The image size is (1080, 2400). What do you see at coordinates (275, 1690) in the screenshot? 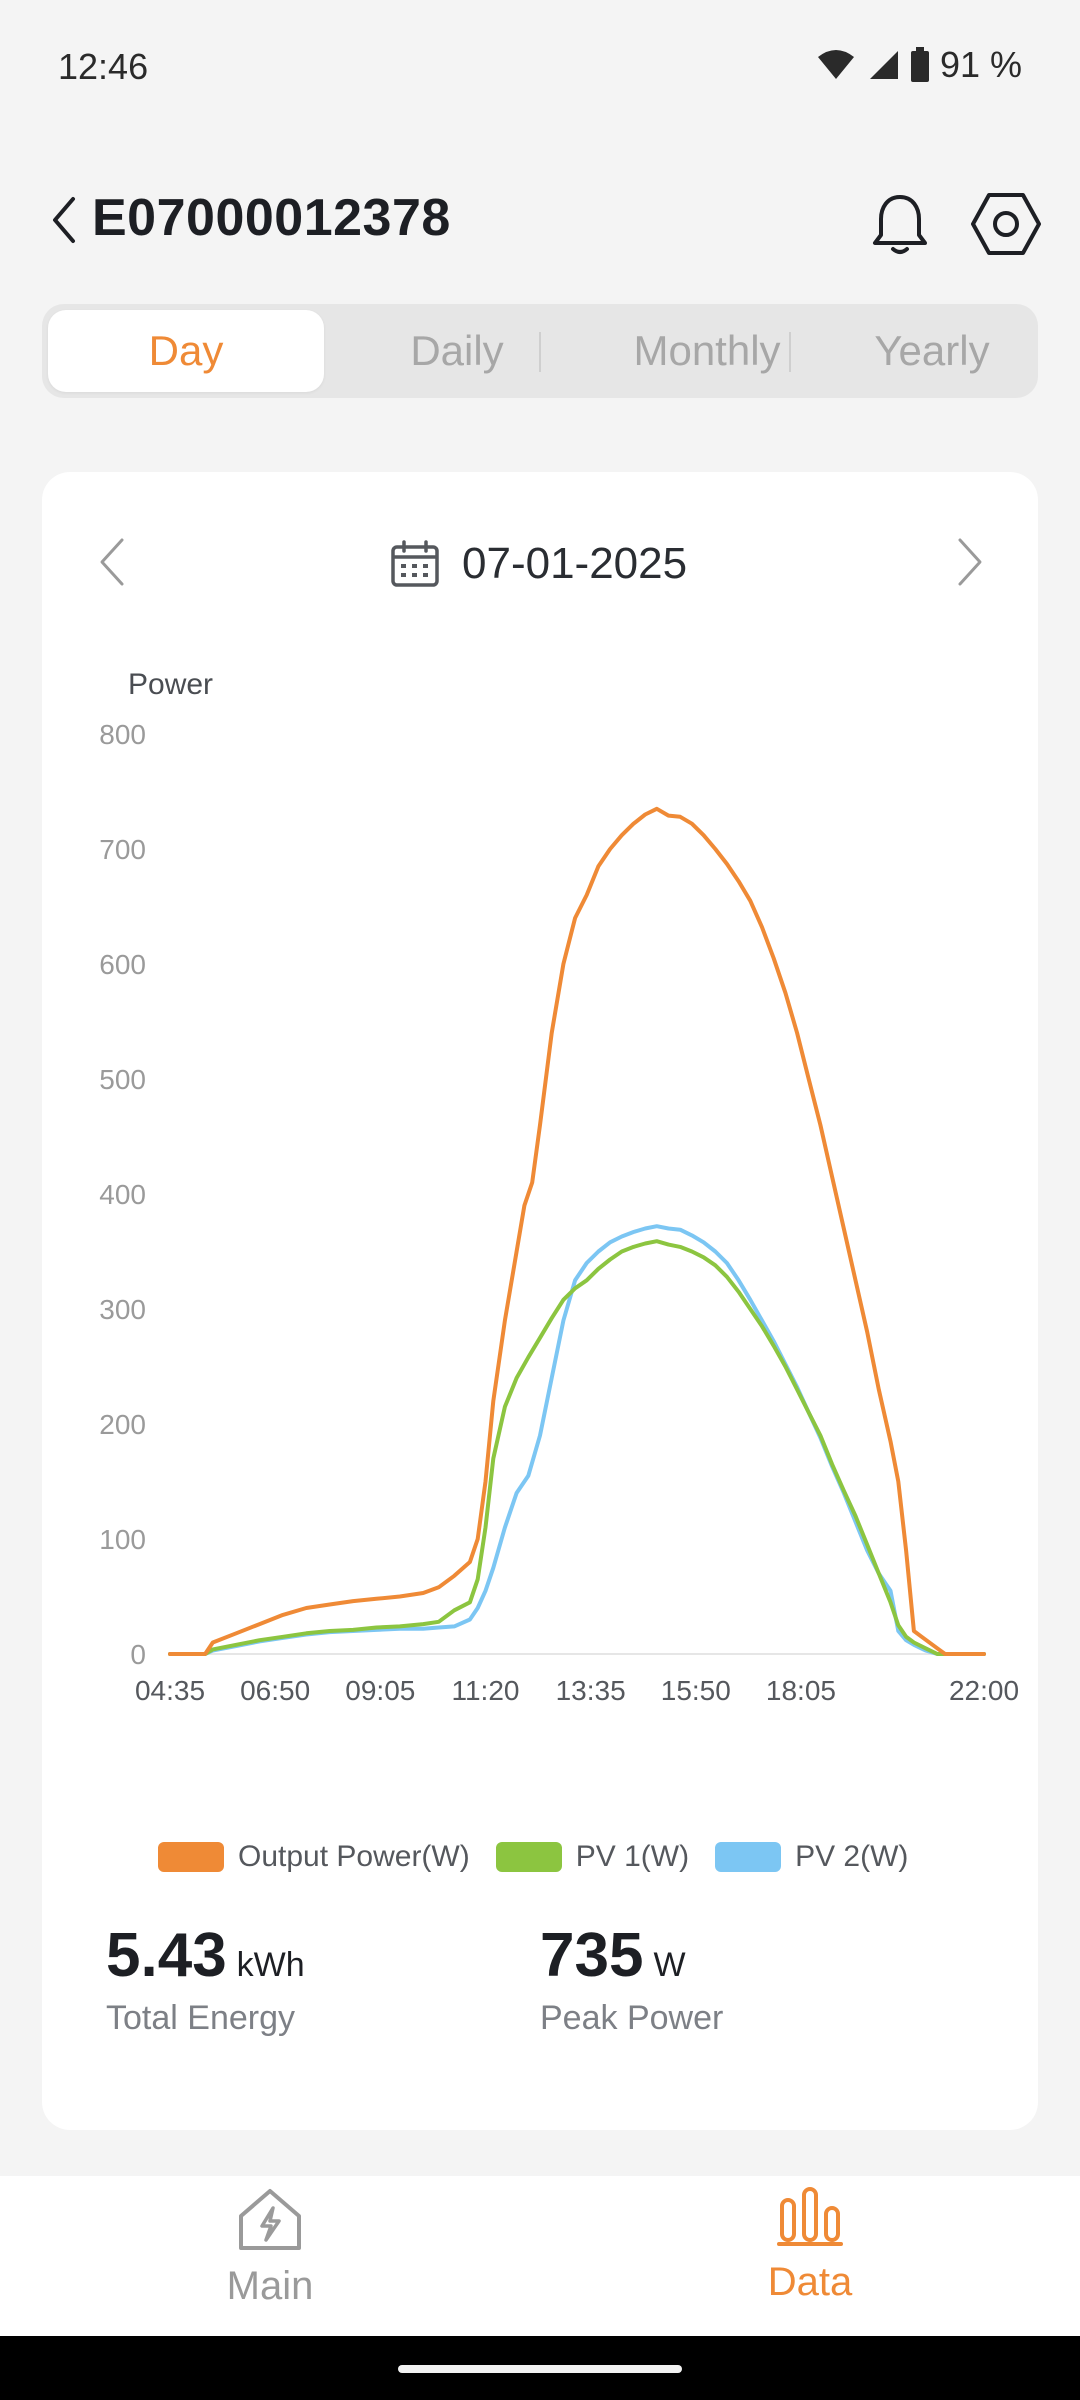
I see `x-tick-label: 06:50` at bounding box center [275, 1690].